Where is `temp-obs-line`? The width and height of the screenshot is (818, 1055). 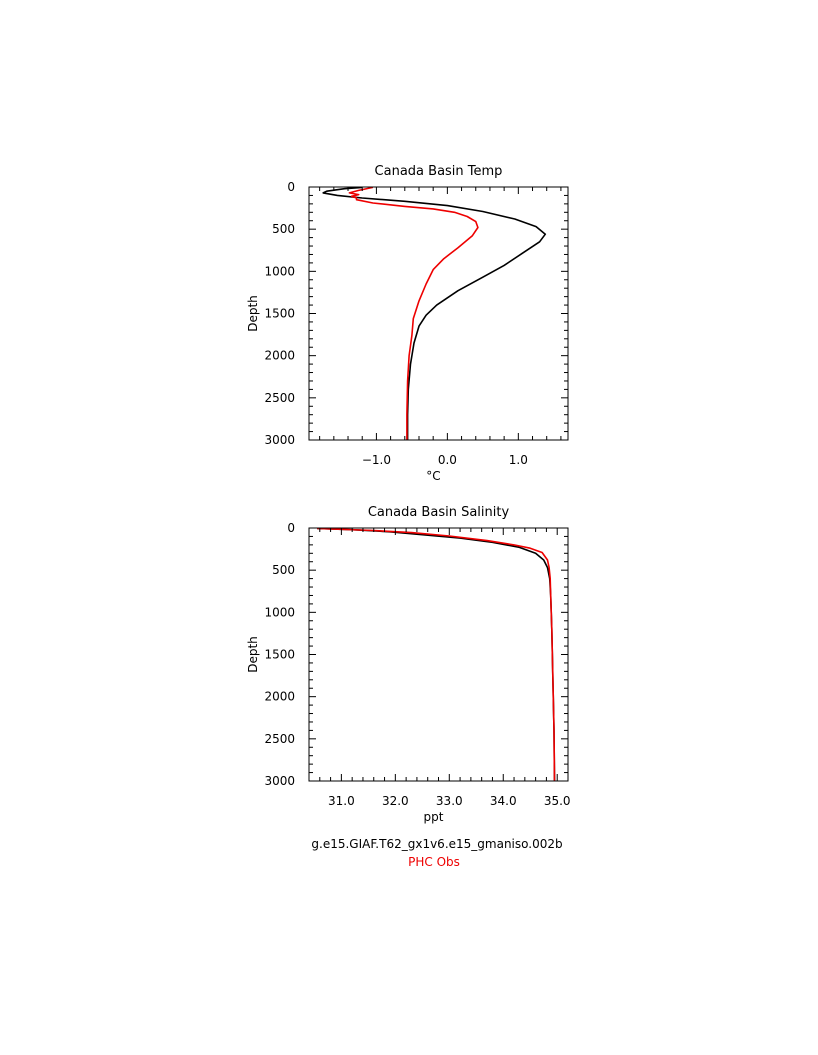 temp-obs-line is located at coordinates (413, 313).